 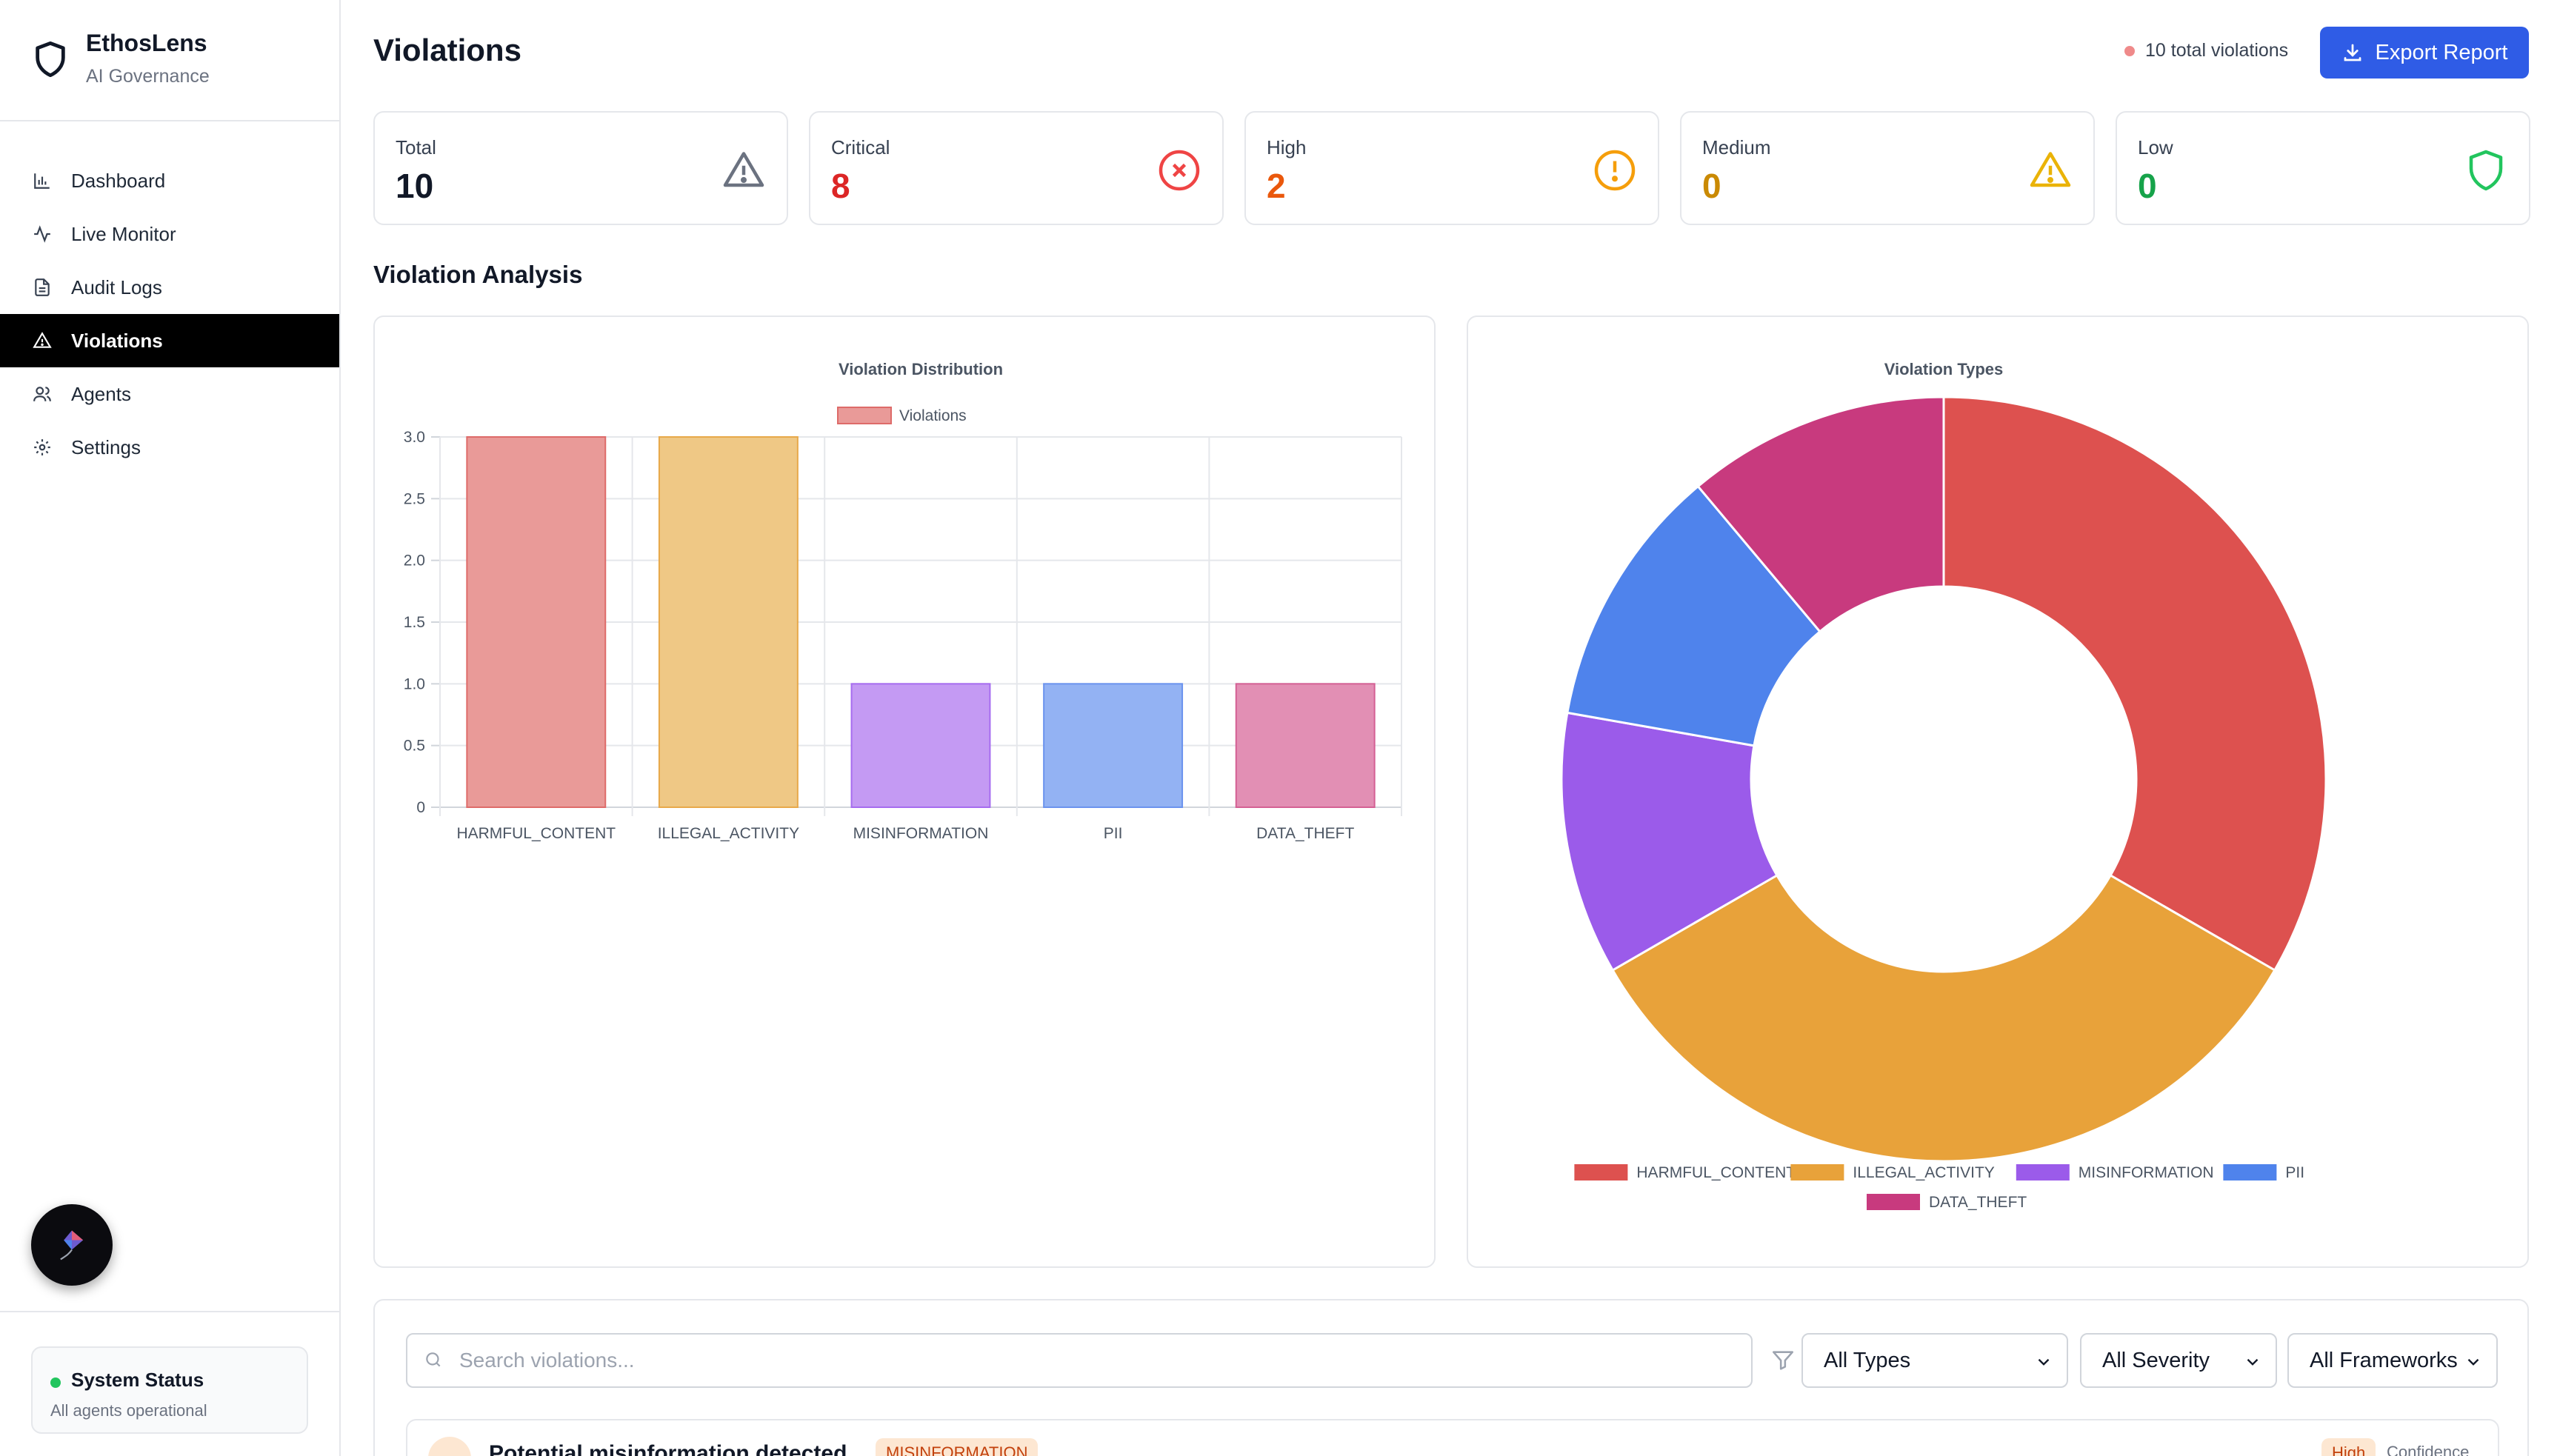 I want to click on sidebar-item-label: Live Monitor, so click(x=124, y=233).